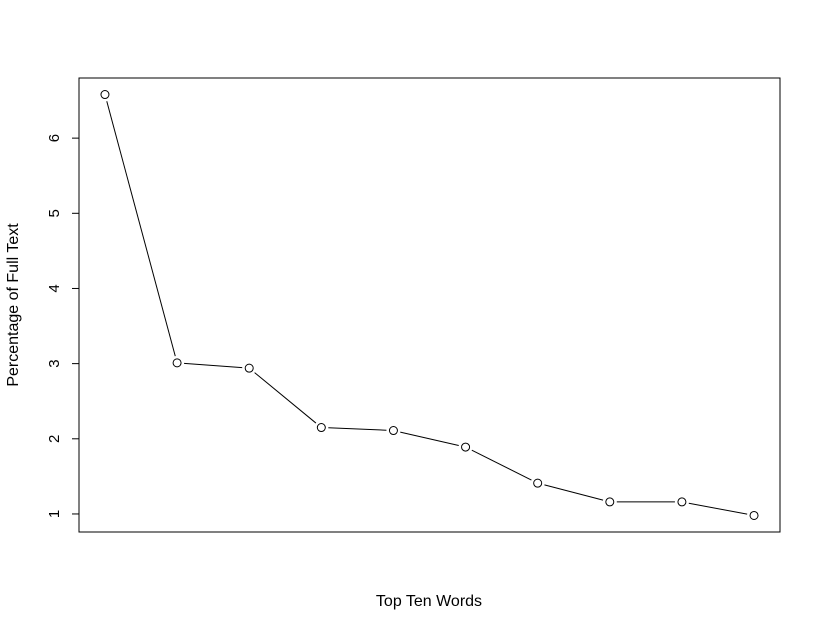 Image resolution: width=820 pixels, height=630 pixels. Describe the element at coordinates (62, 326) in the screenshot. I see `y-axis: 1 2 3 4 5 6` at that location.